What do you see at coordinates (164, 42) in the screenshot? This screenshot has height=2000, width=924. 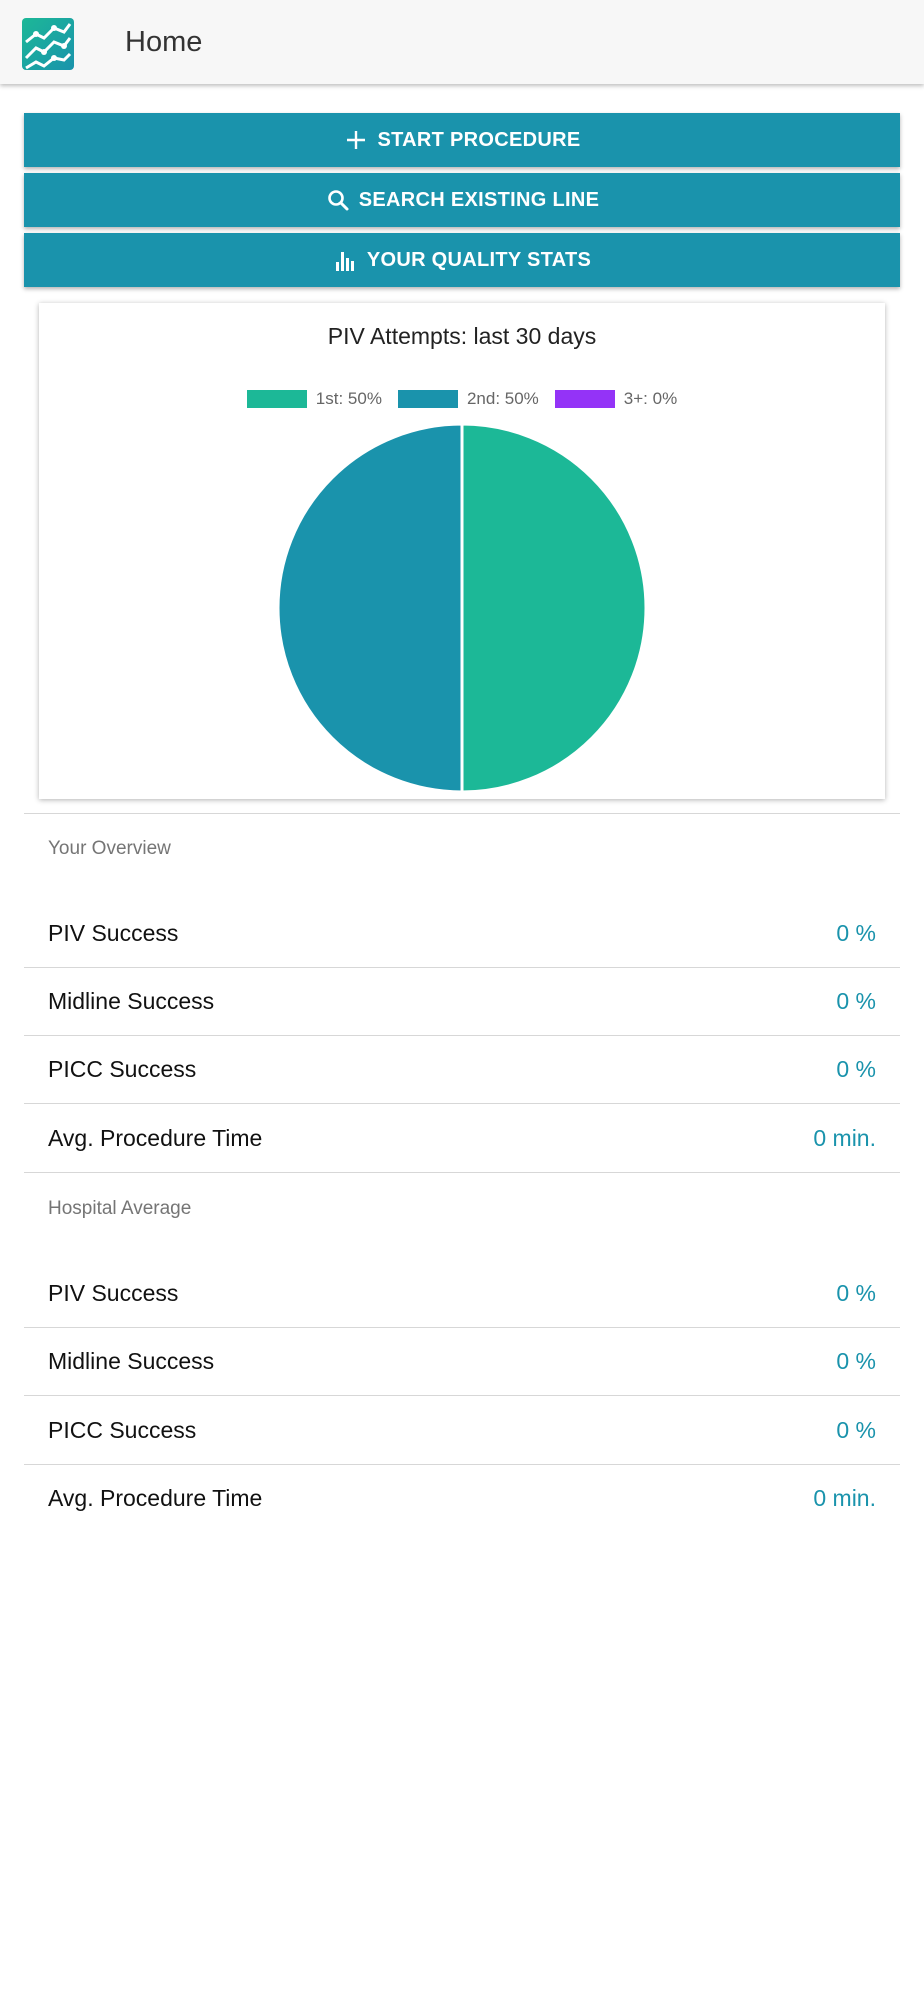 I see `page-title: Home` at bounding box center [164, 42].